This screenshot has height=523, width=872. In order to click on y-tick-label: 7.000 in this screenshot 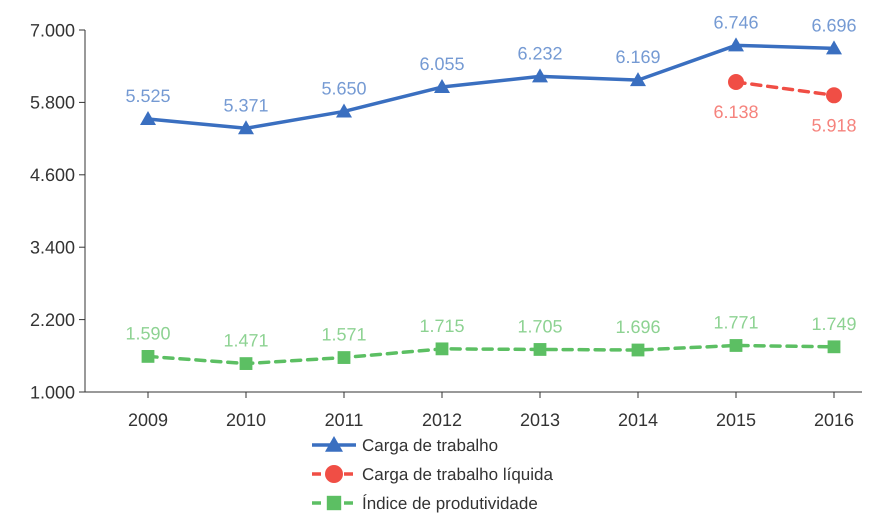, I will do `click(52, 30)`.